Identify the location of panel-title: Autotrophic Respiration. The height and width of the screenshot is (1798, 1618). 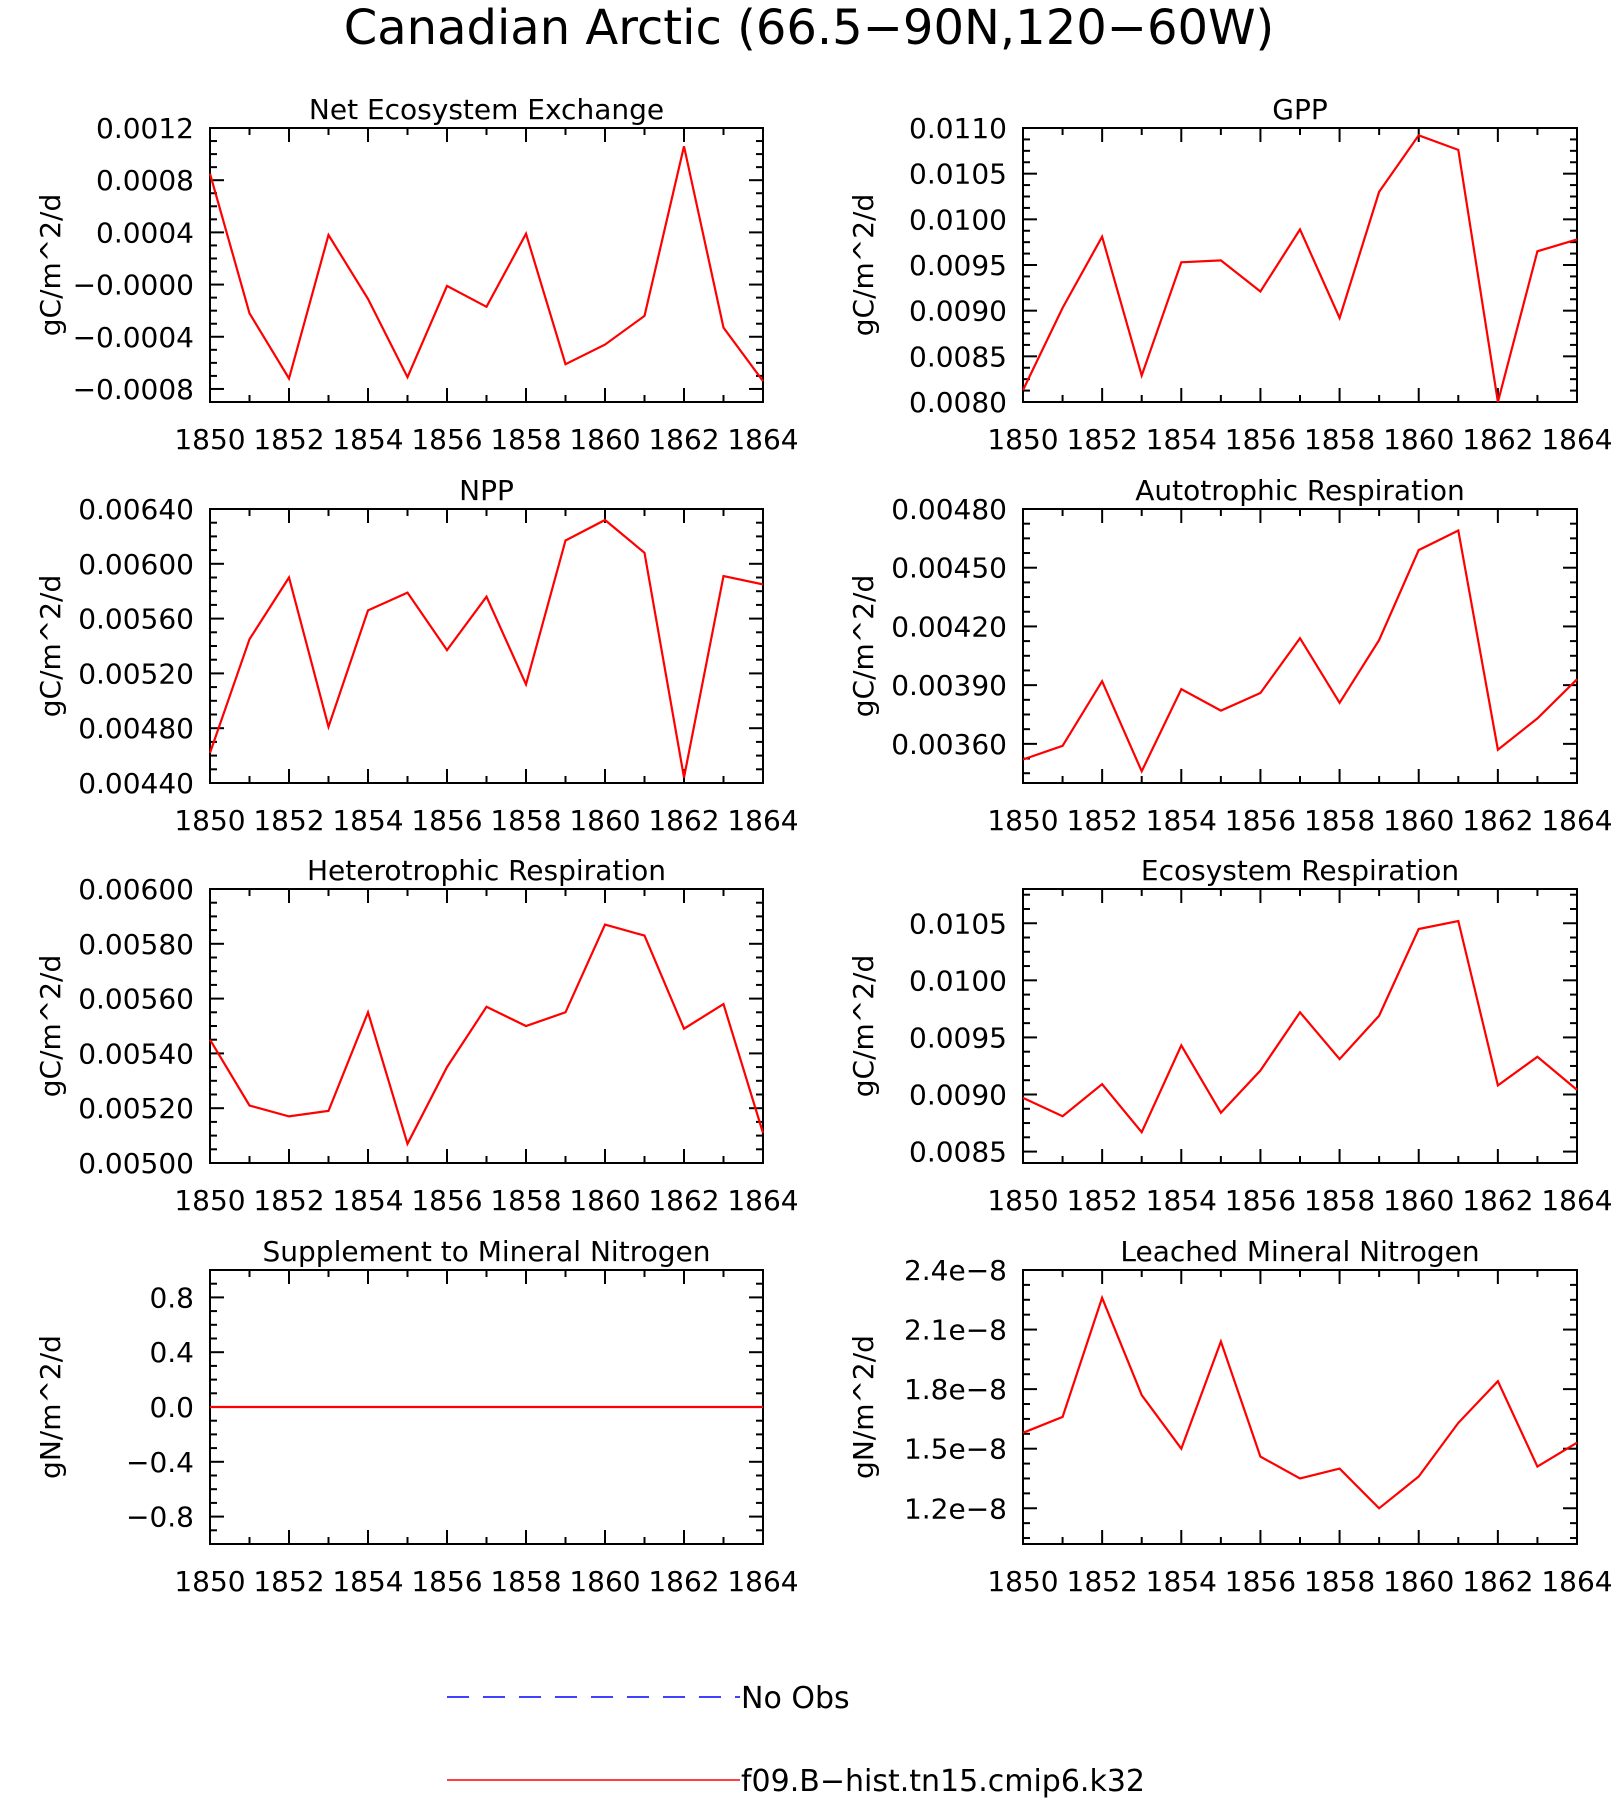
(1299, 490).